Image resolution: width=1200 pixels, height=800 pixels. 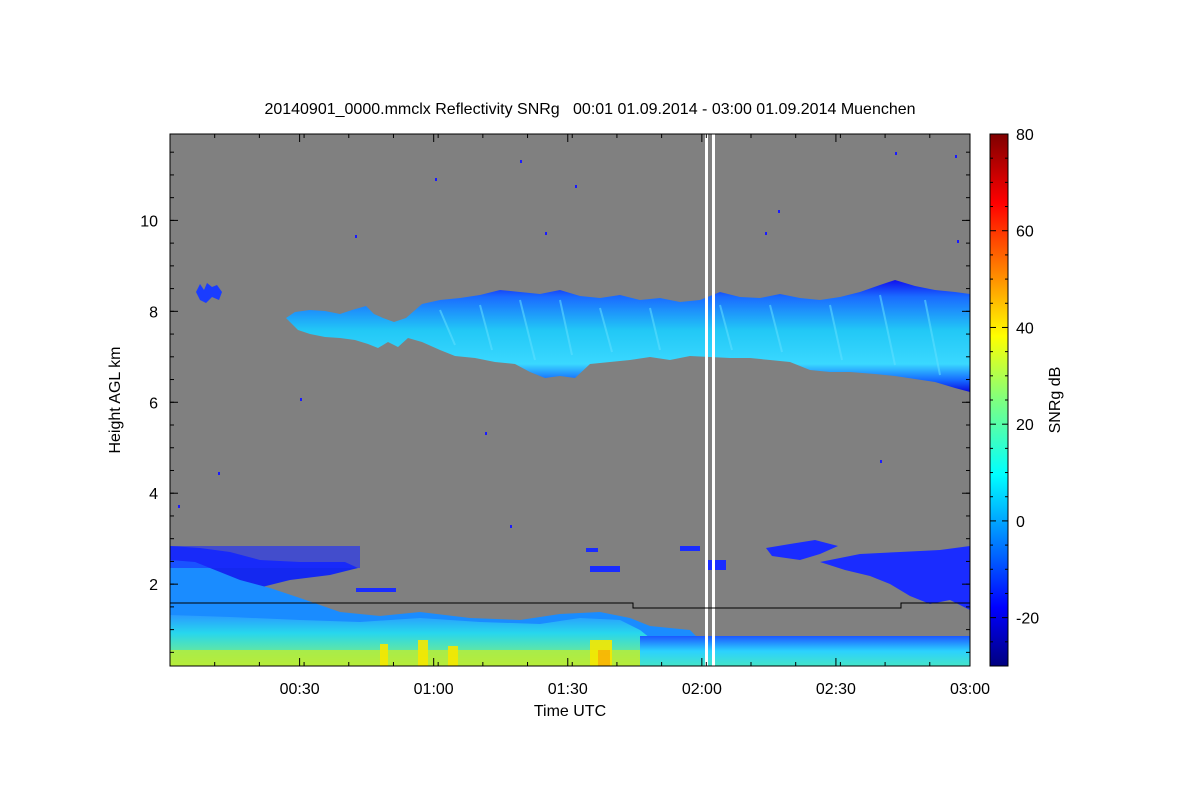 What do you see at coordinates (568, 689) in the screenshot?
I see `x-tick-label: 01:30` at bounding box center [568, 689].